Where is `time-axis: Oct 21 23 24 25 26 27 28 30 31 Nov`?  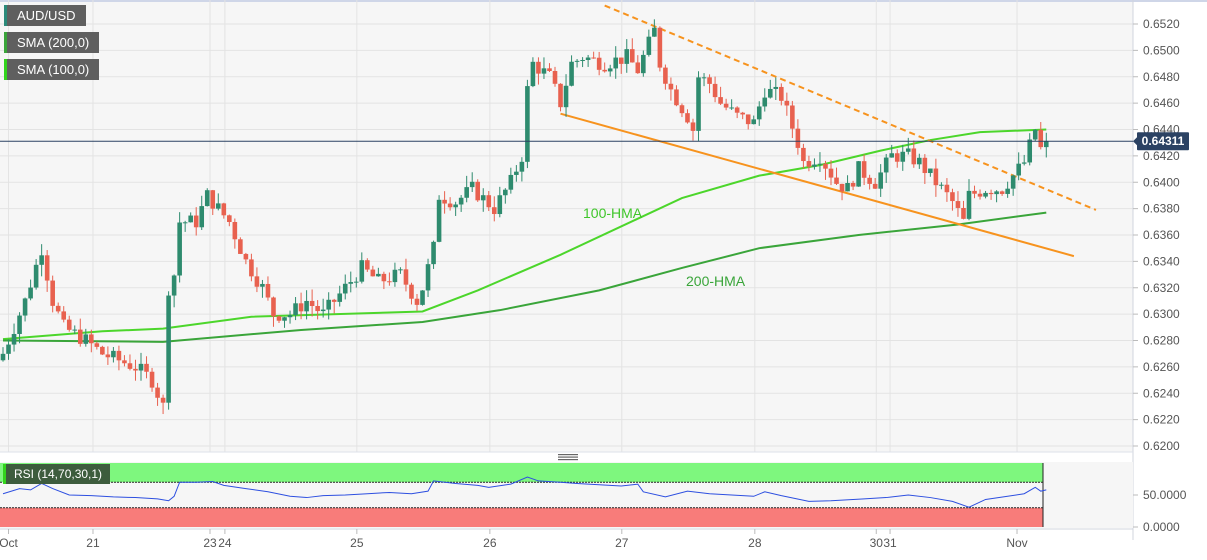 time-axis: Oct 21 23 24 25 26 27 28 30 31 Nov is located at coordinates (514, 539).